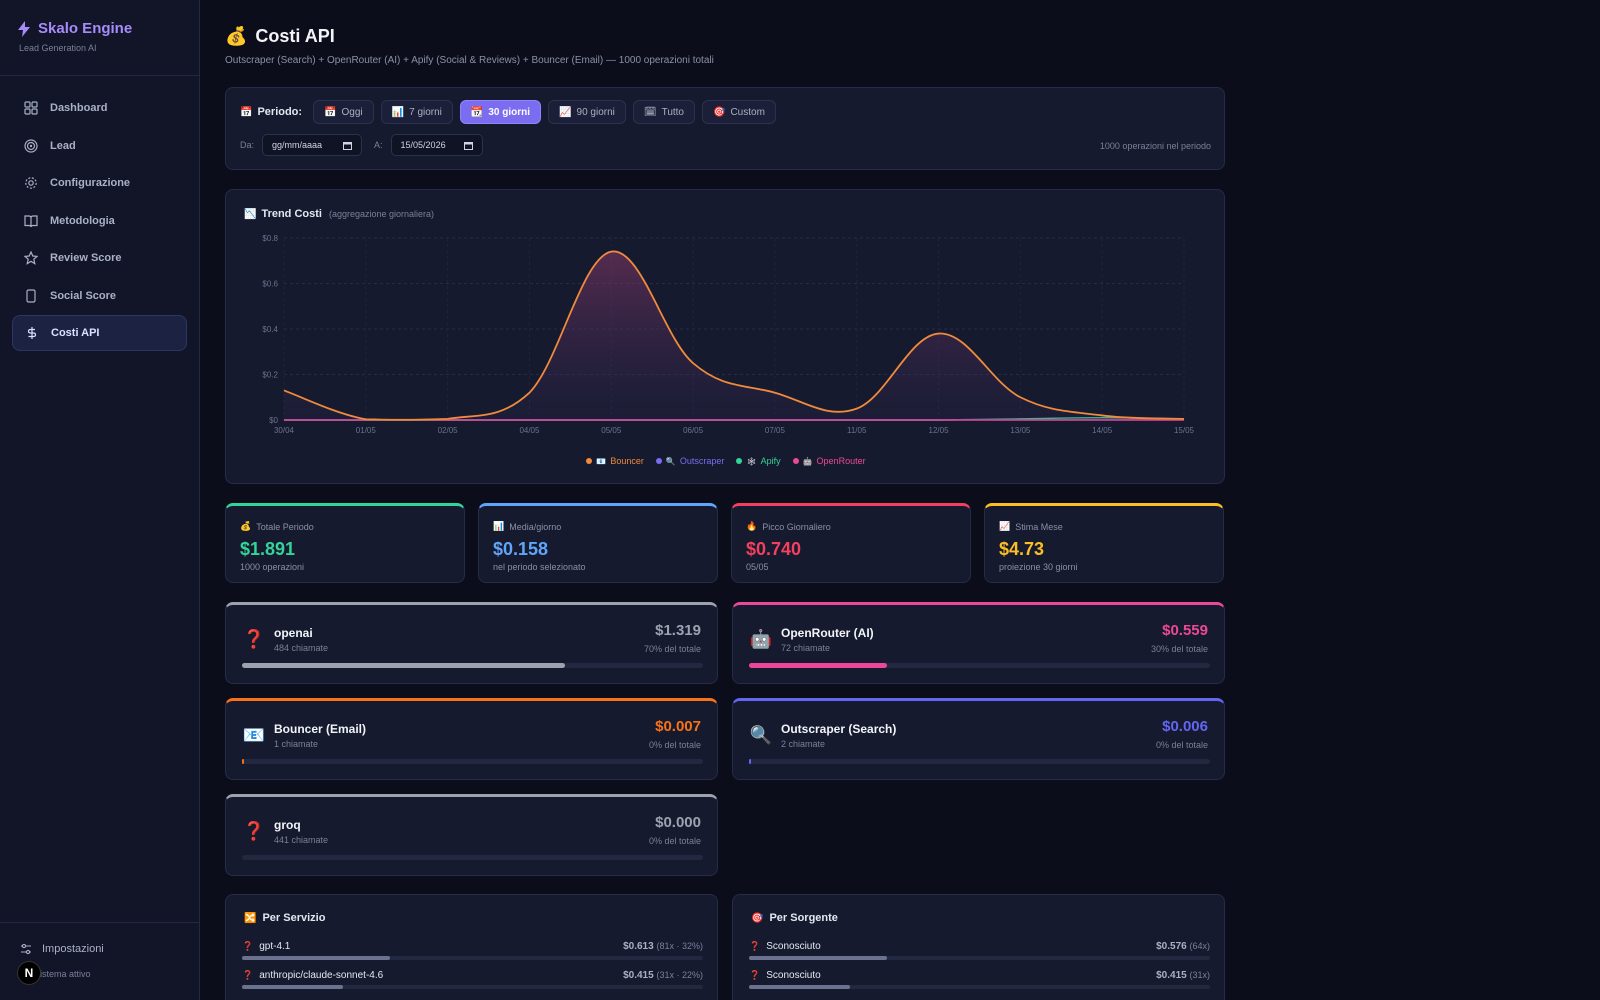  I want to click on stat-card-stima: 📈 Stima Mese $4.73 proiezione 30 giorni, so click(1104, 543).